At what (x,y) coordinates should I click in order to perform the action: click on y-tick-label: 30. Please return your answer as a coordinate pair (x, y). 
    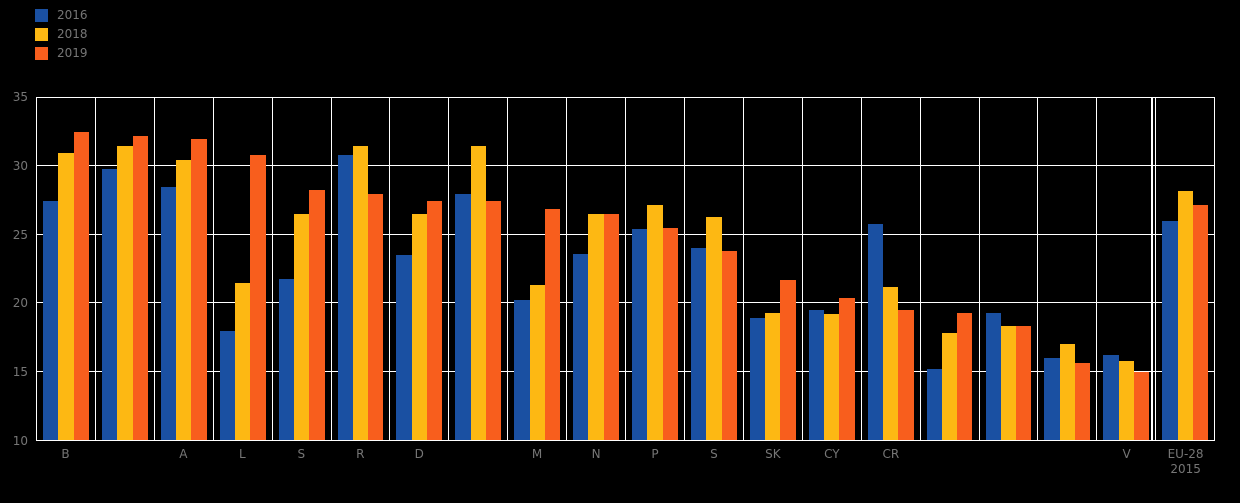
    Looking at the image, I should click on (20, 165).